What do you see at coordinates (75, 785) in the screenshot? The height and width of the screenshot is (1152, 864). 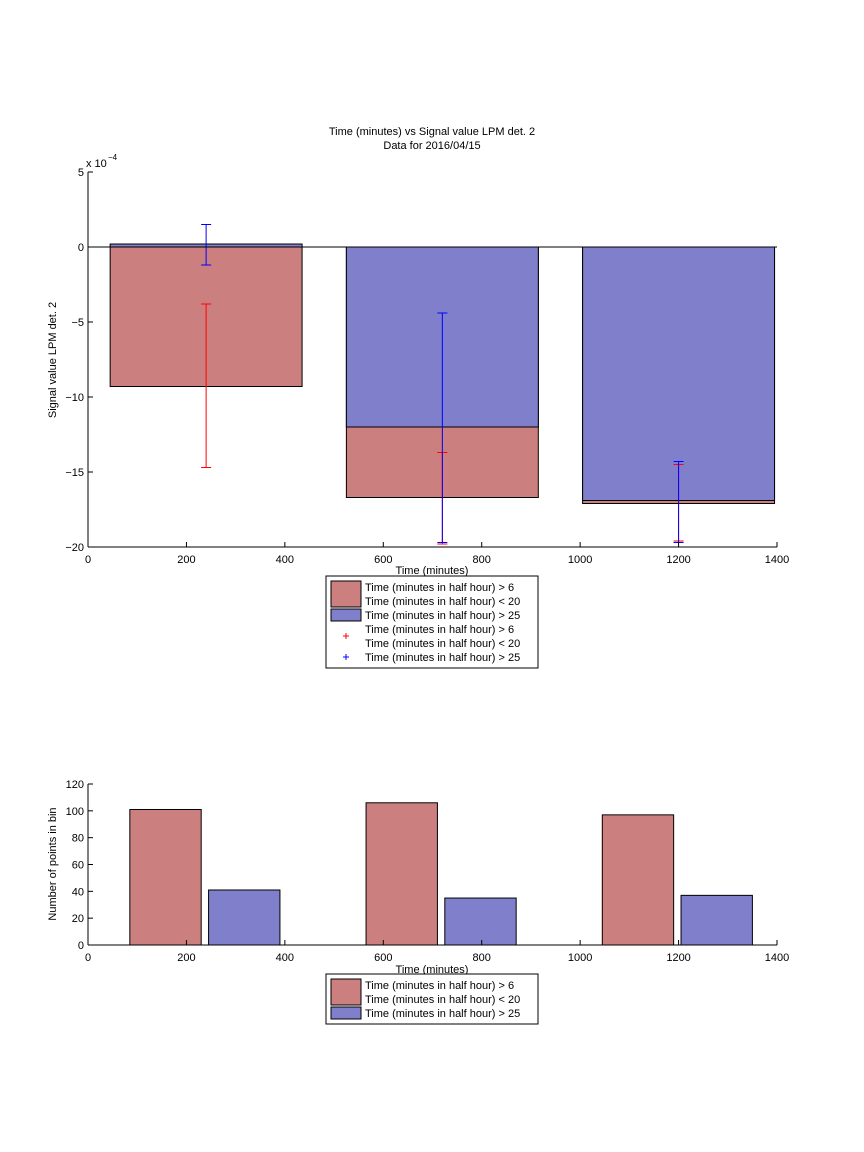 I see `y-tick-label: 120` at bounding box center [75, 785].